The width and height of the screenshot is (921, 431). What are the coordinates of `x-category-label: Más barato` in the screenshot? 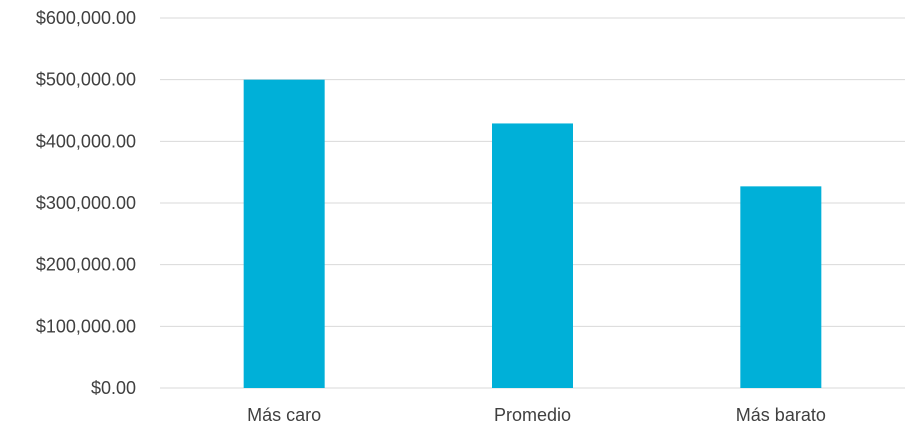 It's located at (781, 415).